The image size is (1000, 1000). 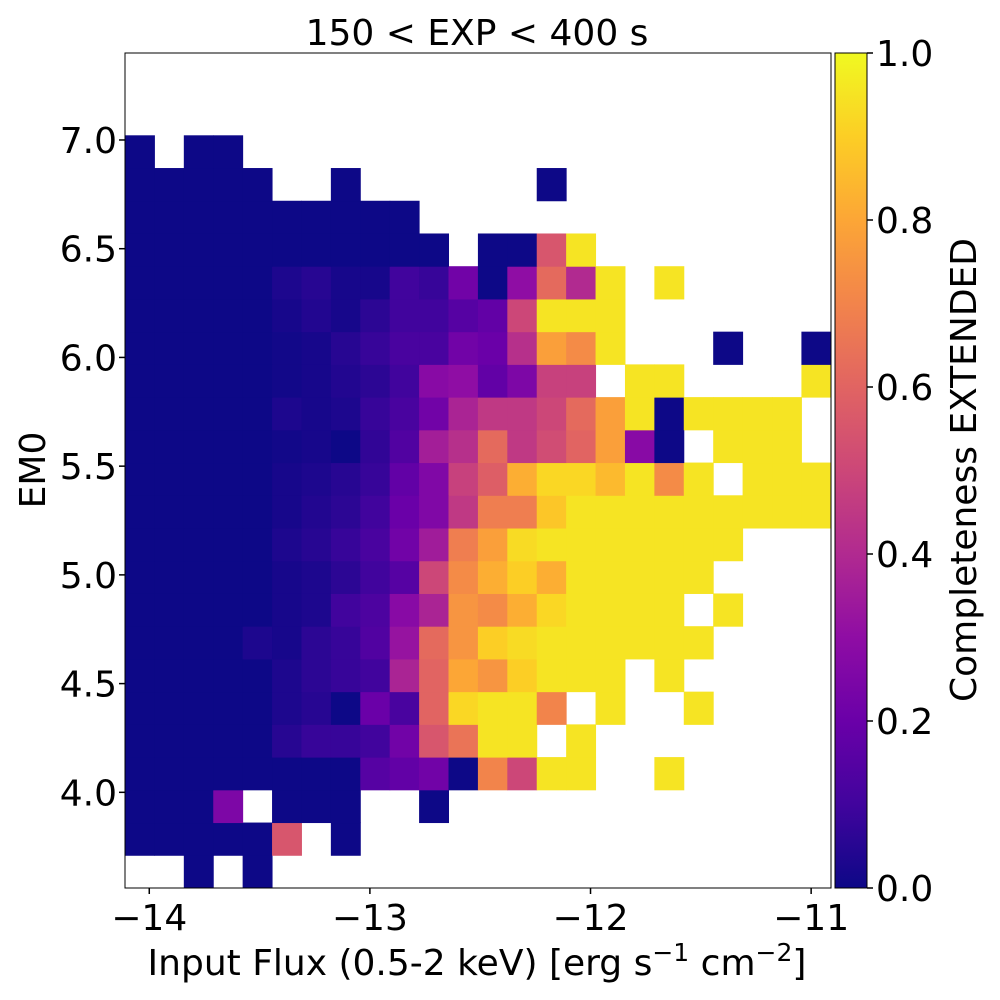 I want to click on x-axis-label-end: ], so click(x=799, y=963).